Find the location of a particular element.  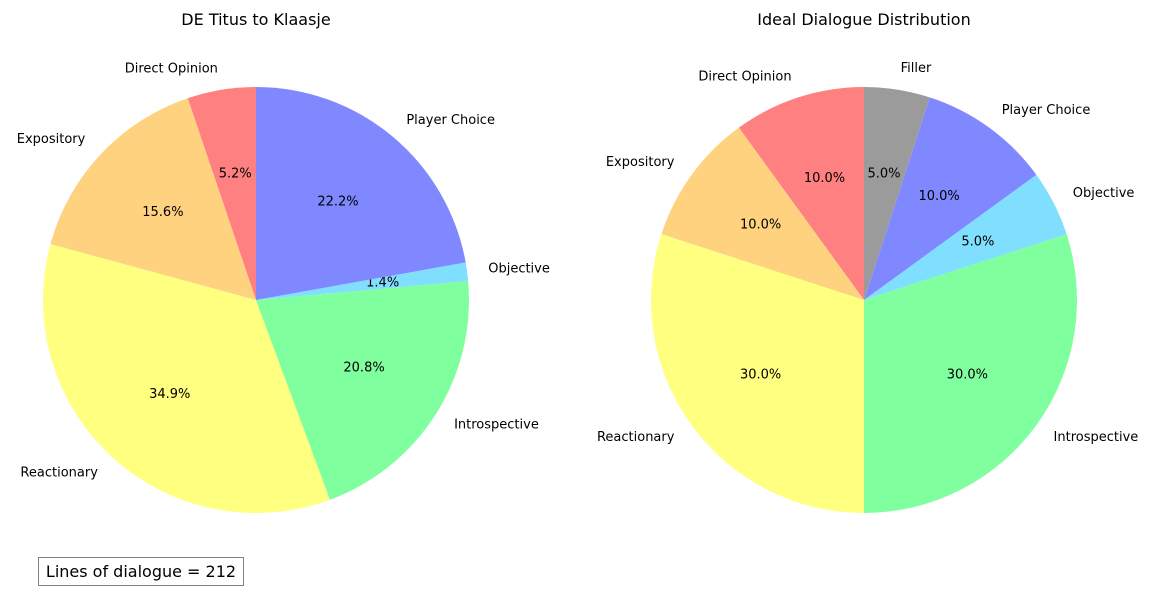

slice-percent-player-choice: 22.2% is located at coordinates (337, 201).